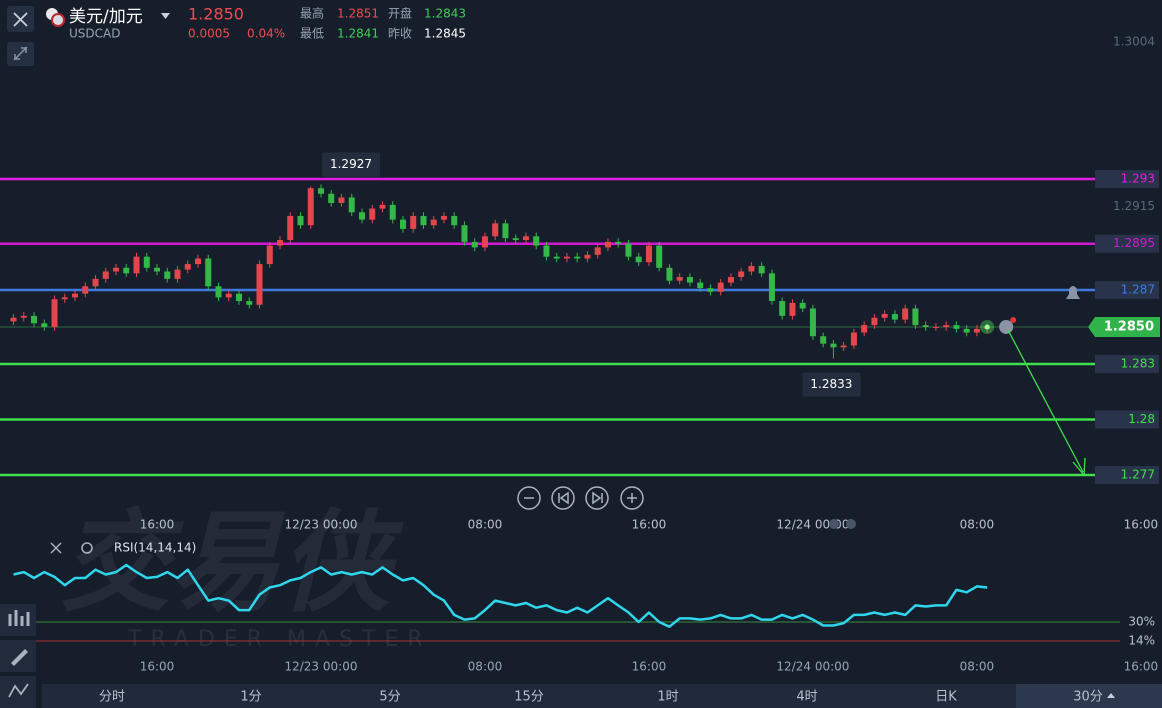  Describe the element at coordinates (320, 667) in the screenshot. I see `x-tick-label: 12/23 00:00` at that location.